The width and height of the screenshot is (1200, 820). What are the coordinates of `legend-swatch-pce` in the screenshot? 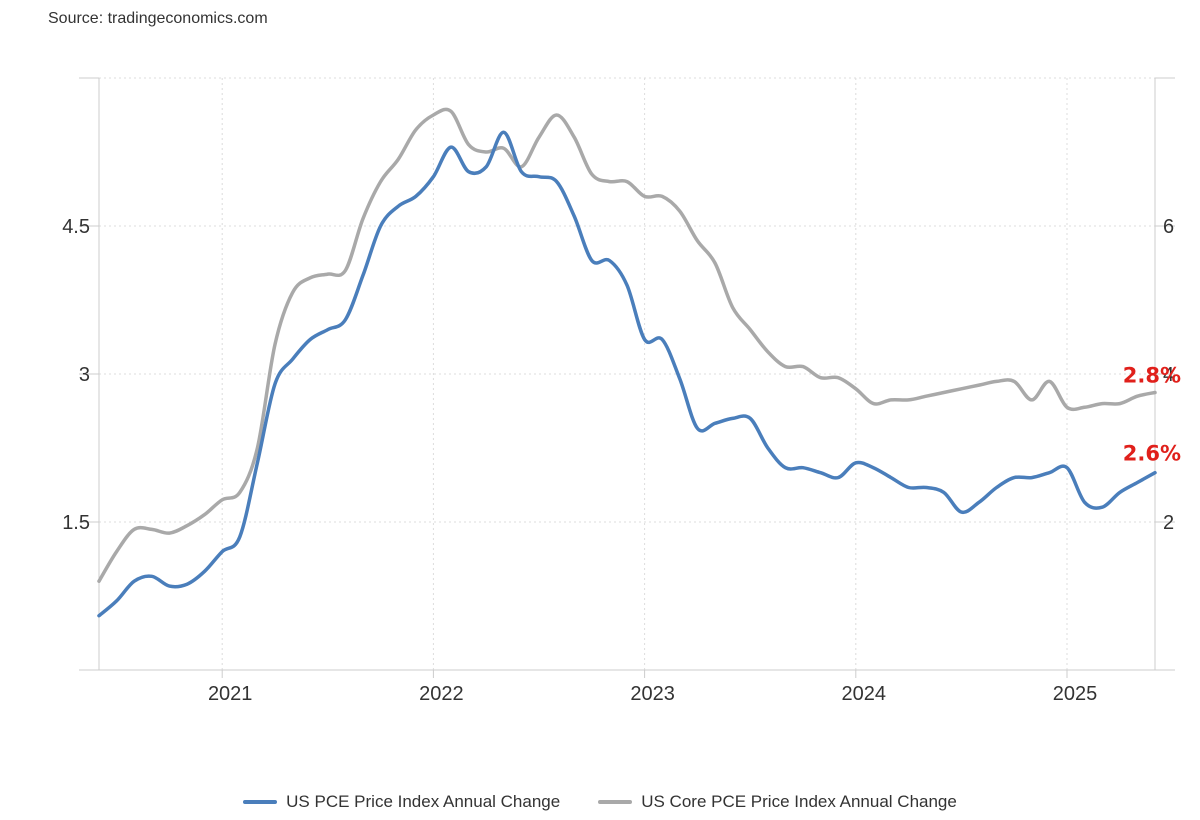 It's located at (260, 802).